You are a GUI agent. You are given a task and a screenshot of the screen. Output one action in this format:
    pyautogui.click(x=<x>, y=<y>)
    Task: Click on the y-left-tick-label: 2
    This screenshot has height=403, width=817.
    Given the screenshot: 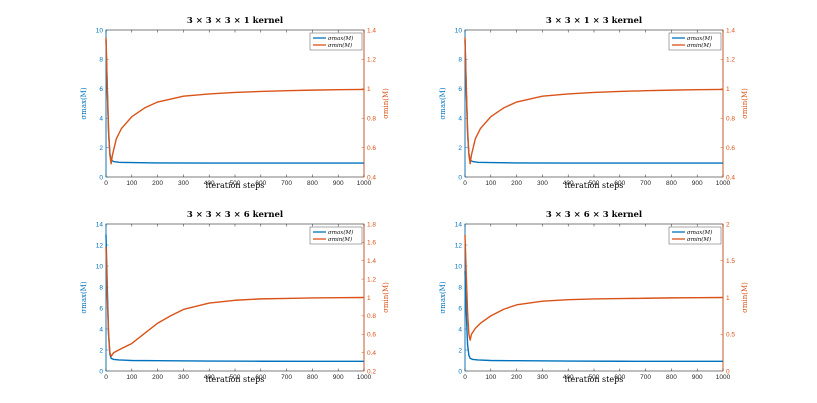 What is the action you would take?
    pyautogui.click(x=101, y=350)
    